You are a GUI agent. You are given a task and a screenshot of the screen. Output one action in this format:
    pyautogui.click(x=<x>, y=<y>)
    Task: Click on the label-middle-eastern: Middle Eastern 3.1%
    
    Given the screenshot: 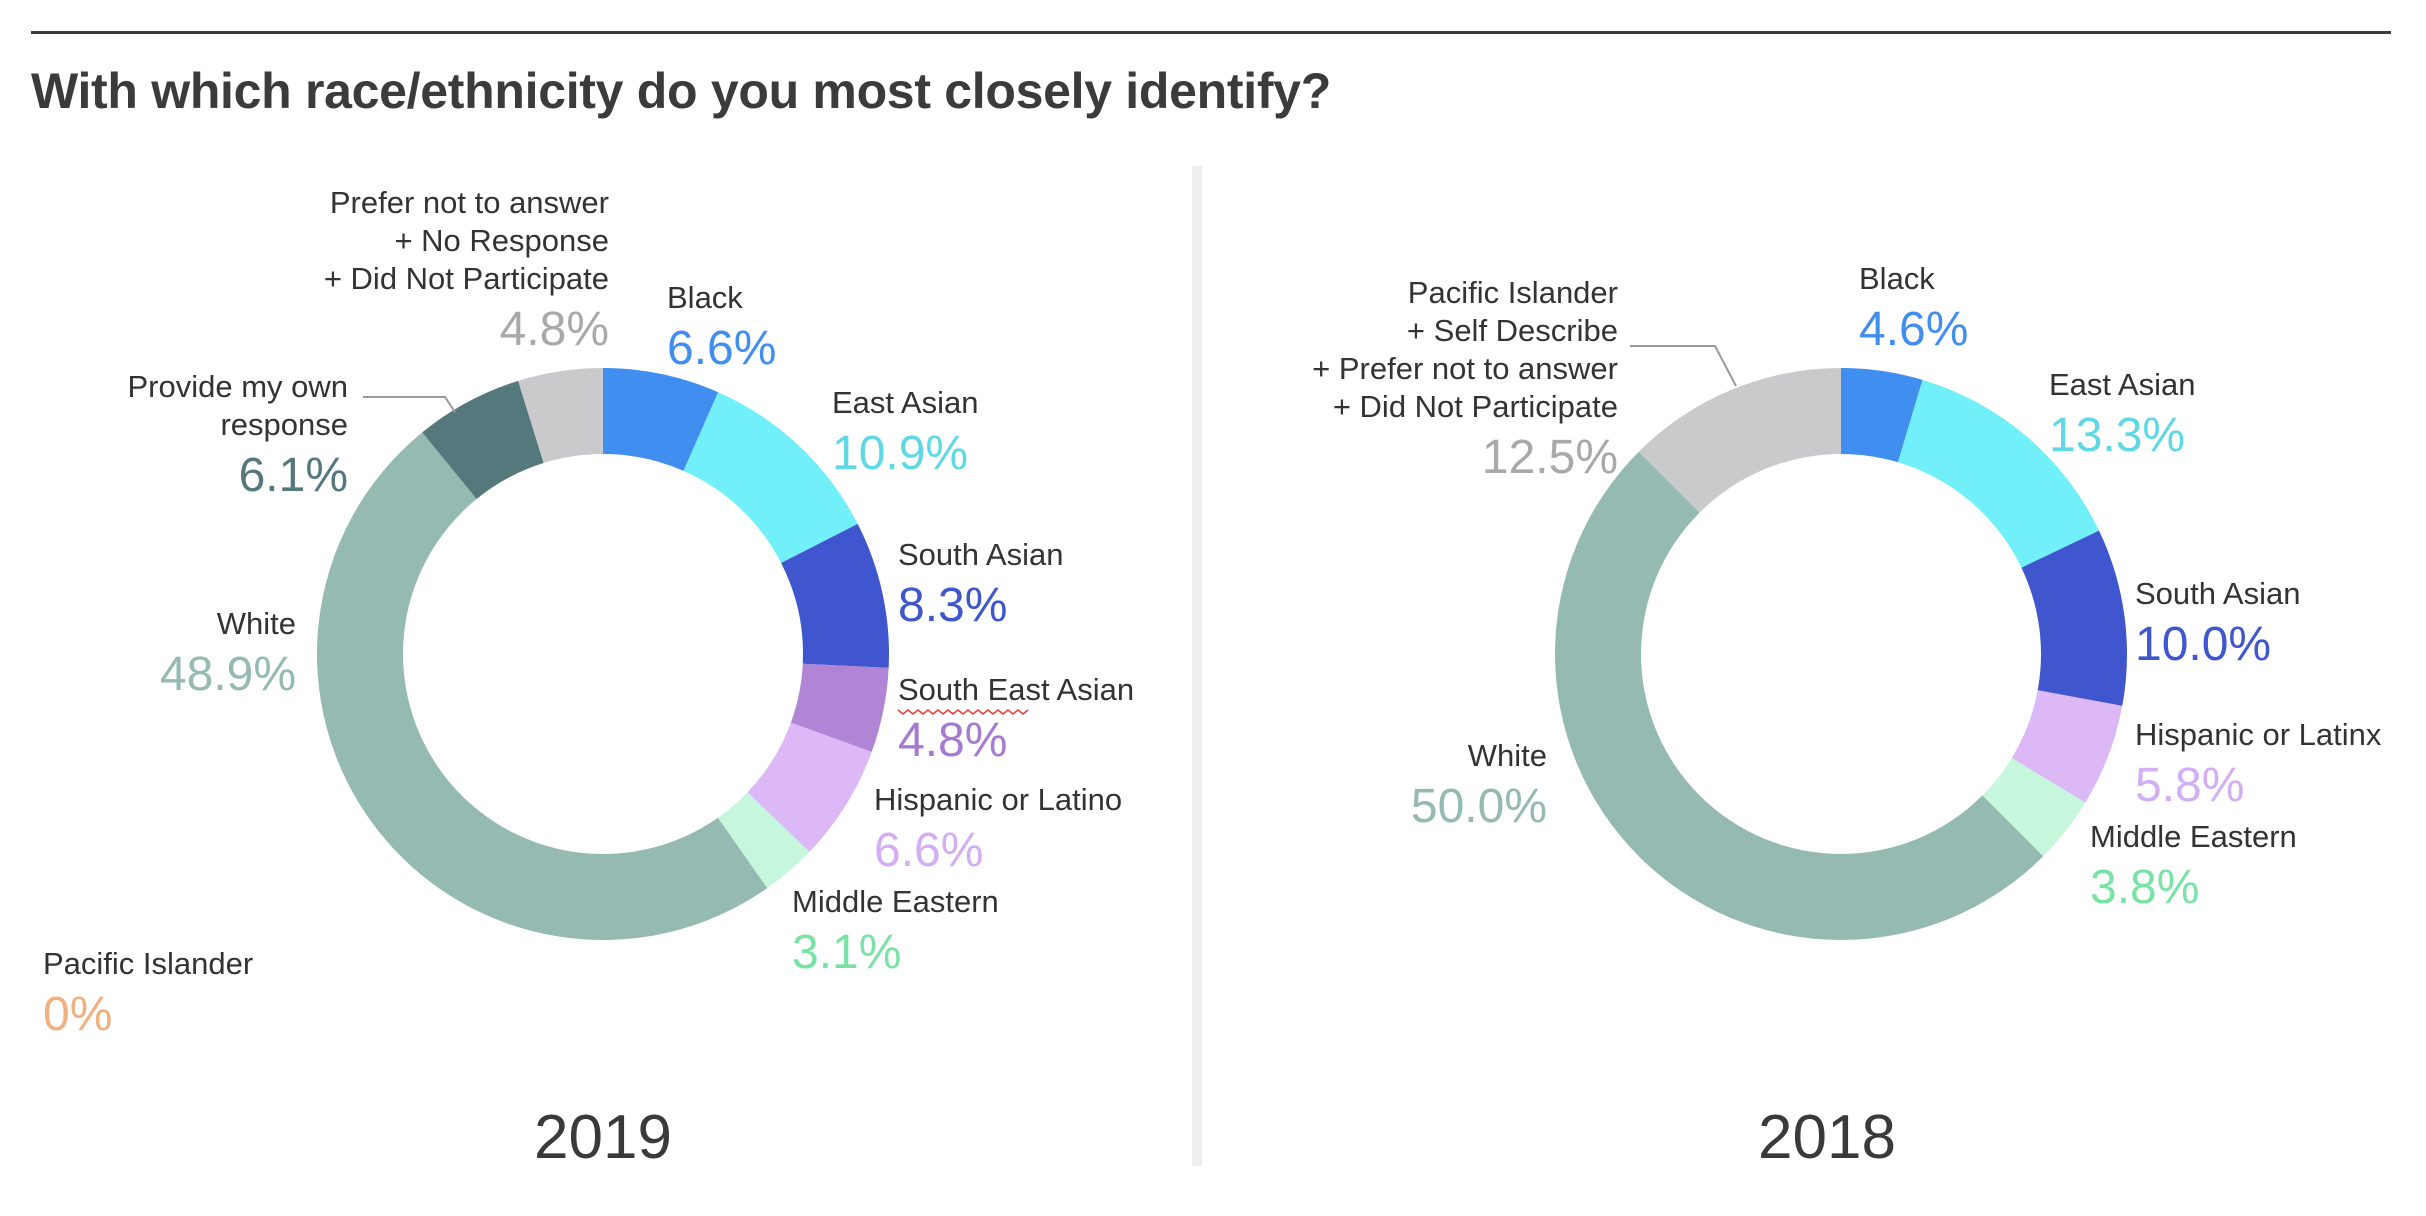 What is the action you would take?
    pyautogui.click(x=895, y=931)
    